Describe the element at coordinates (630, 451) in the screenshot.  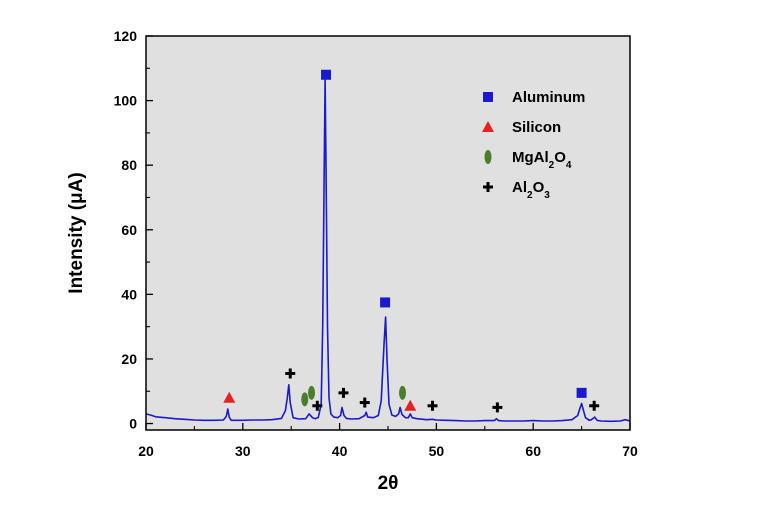
I see `x-tick-label: 70` at that location.